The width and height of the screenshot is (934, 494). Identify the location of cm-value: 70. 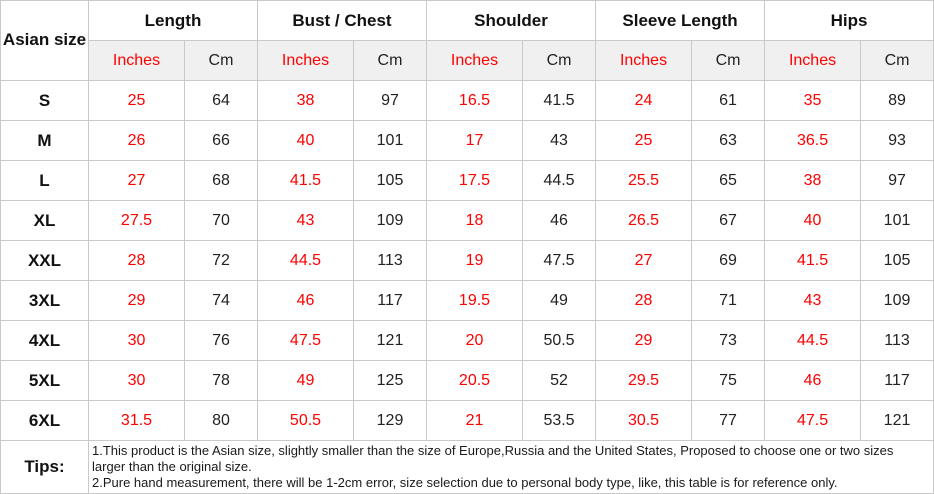
(221, 220).